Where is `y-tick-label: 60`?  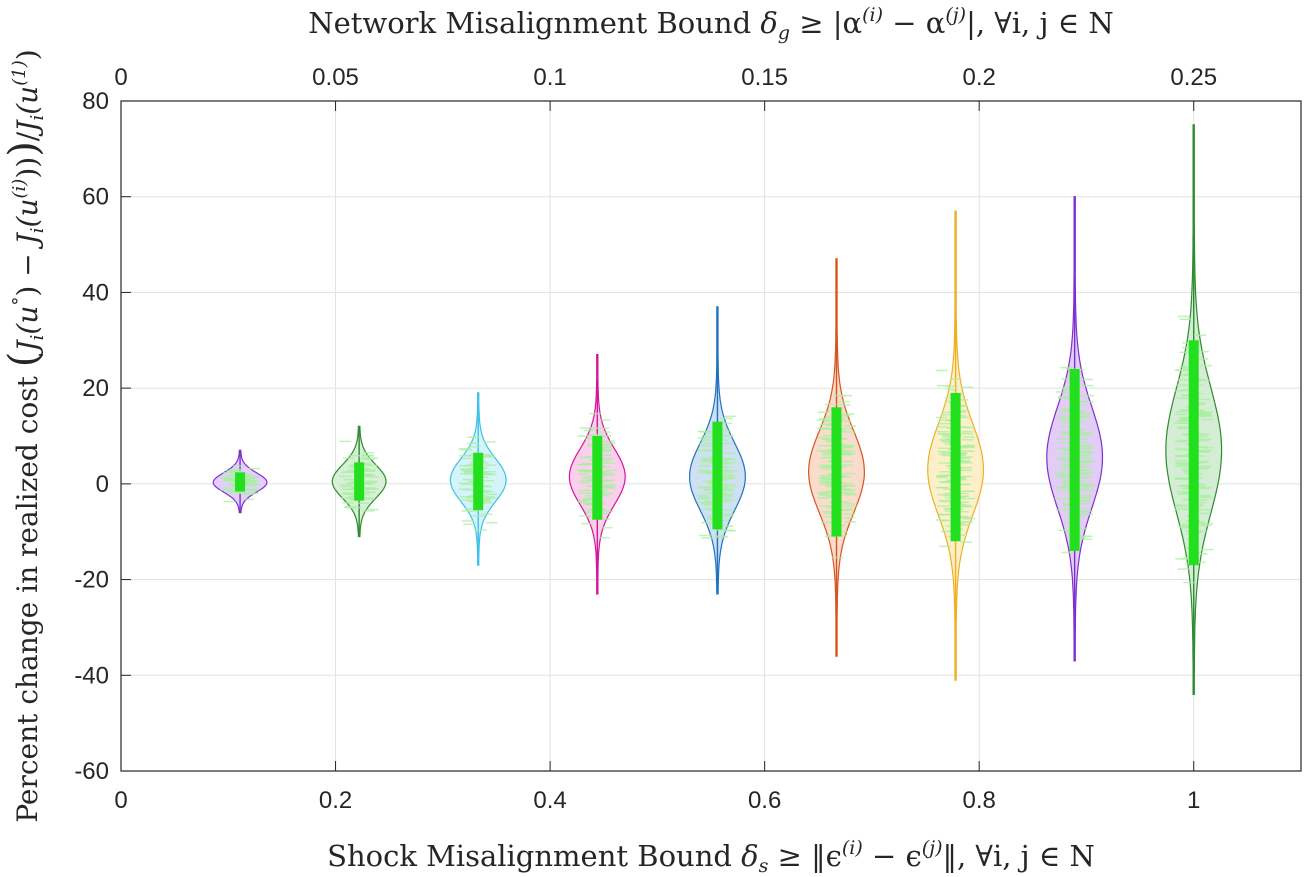 y-tick-label: 60 is located at coordinates (95, 197).